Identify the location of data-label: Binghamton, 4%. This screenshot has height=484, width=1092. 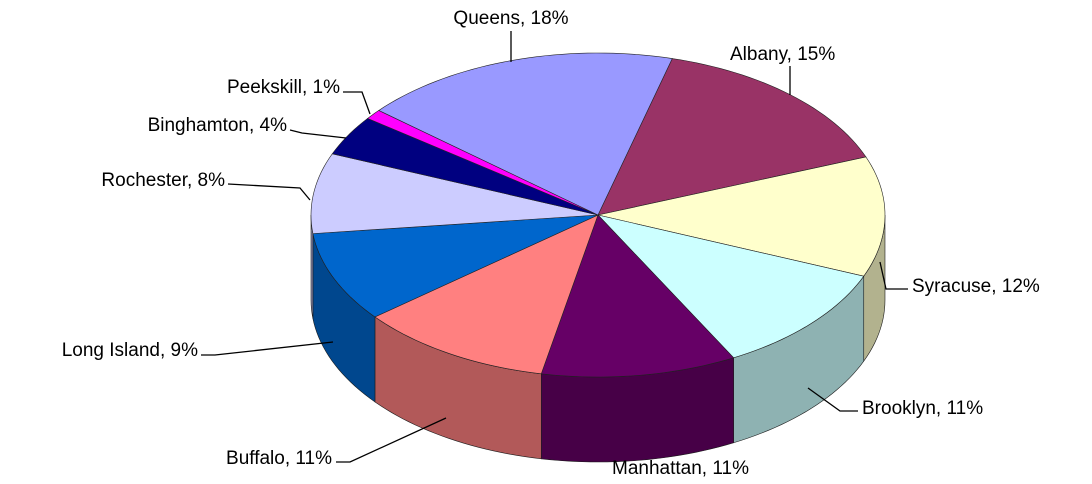
(218, 125).